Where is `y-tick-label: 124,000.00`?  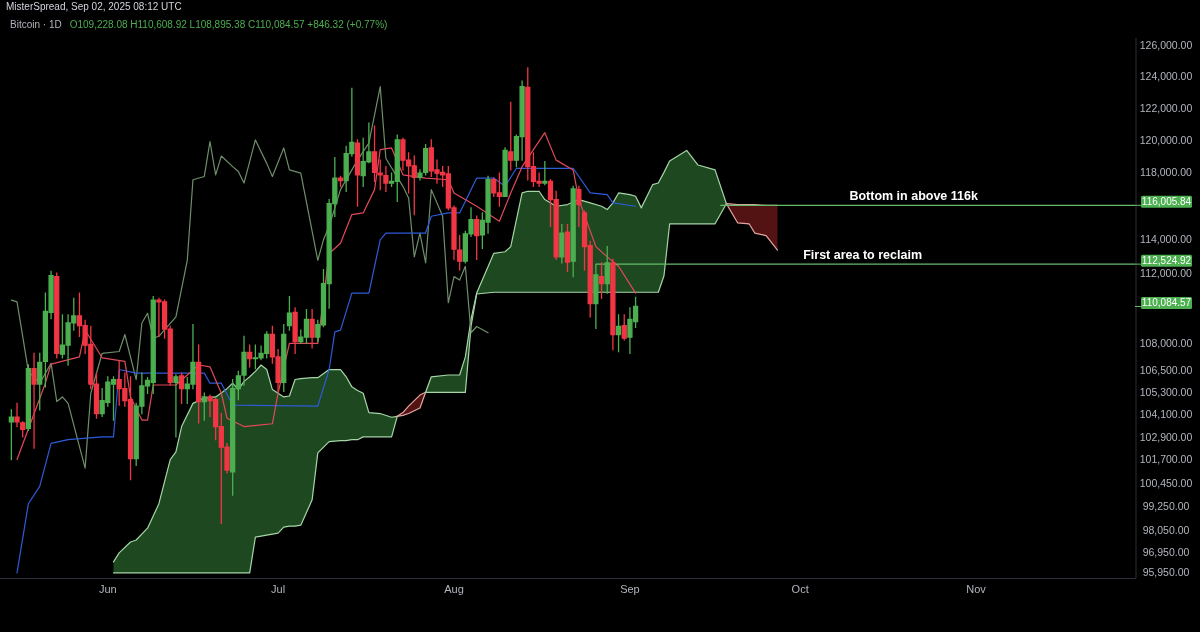 y-tick-label: 124,000.00 is located at coordinates (1166, 76).